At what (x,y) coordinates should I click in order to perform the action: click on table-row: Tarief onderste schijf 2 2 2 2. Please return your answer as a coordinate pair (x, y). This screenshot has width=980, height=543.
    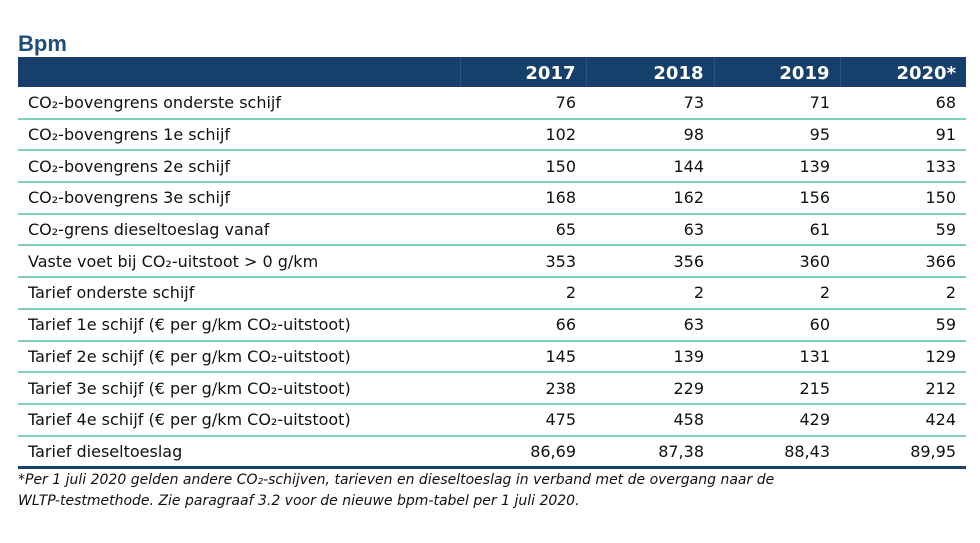
    Looking at the image, I should click on (492, 293).